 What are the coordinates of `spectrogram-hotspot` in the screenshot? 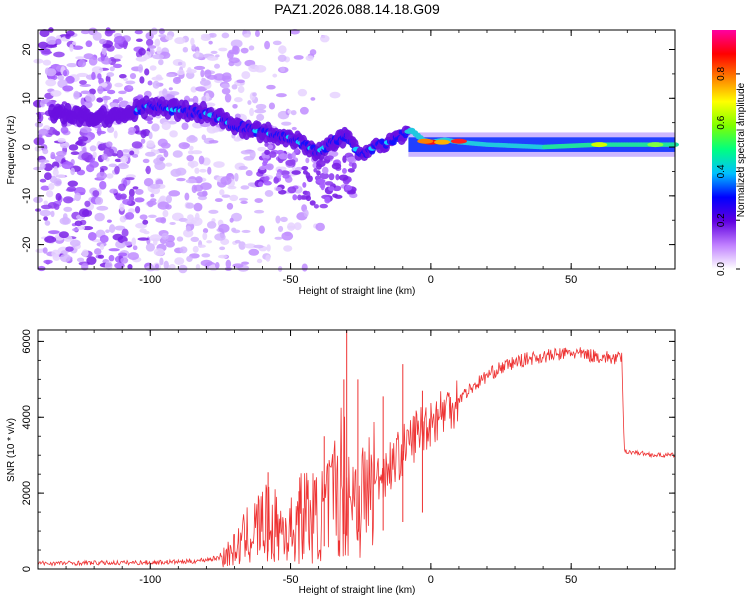 It's located at (458, 141).